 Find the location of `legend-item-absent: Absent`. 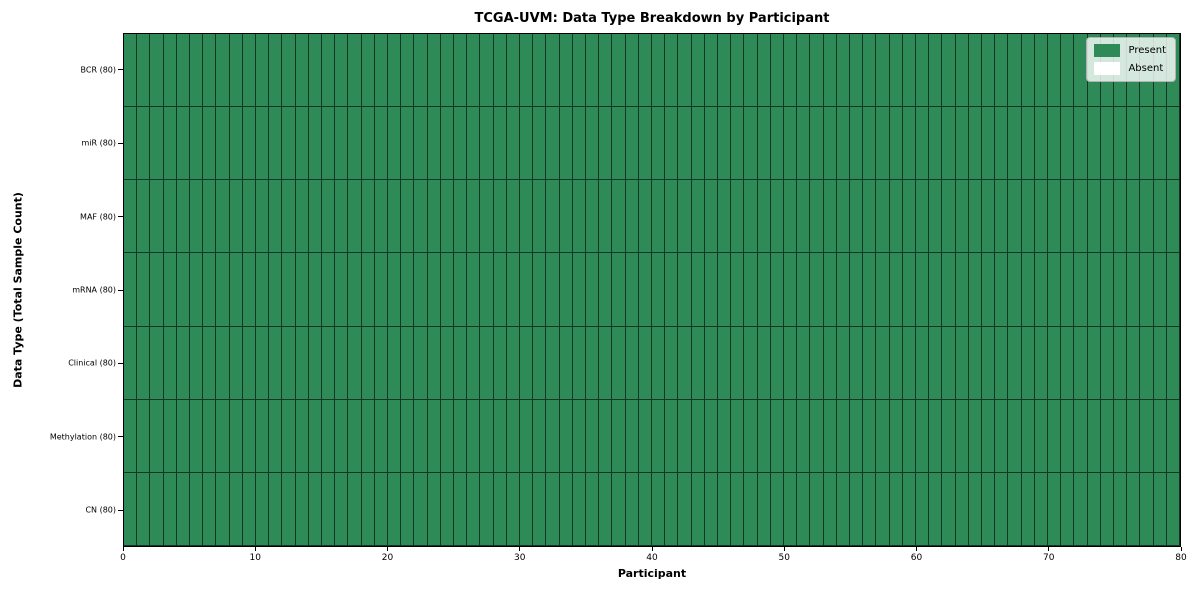

legend-item-absent: Absent is located at coordinates (1130, 68).